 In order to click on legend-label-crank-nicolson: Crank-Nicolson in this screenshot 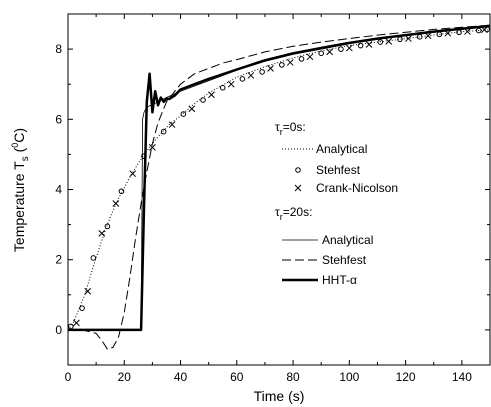, I will do `click(357, 188)`.